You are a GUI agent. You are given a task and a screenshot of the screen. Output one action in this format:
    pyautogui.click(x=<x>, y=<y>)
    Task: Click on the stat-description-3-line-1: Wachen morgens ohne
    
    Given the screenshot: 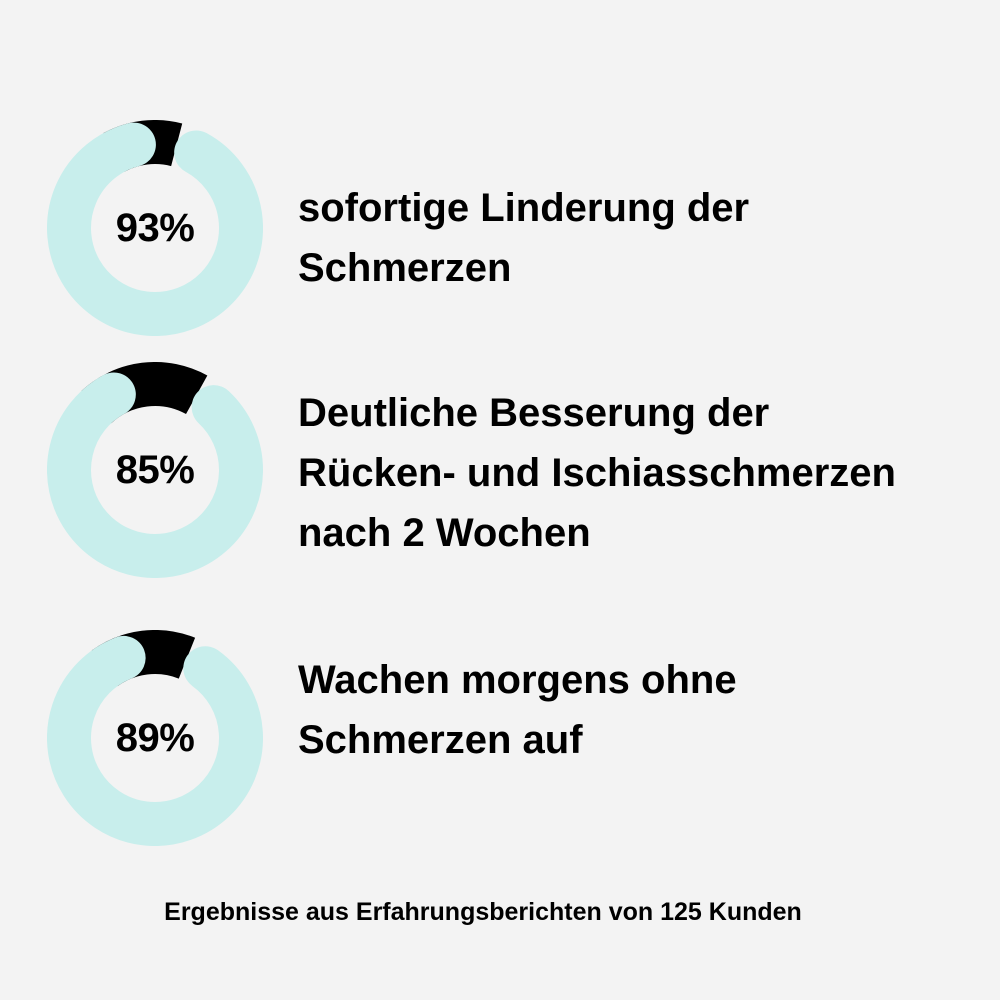 What is the action you would take?
    pyautogui.click(x=517, y=680)
    